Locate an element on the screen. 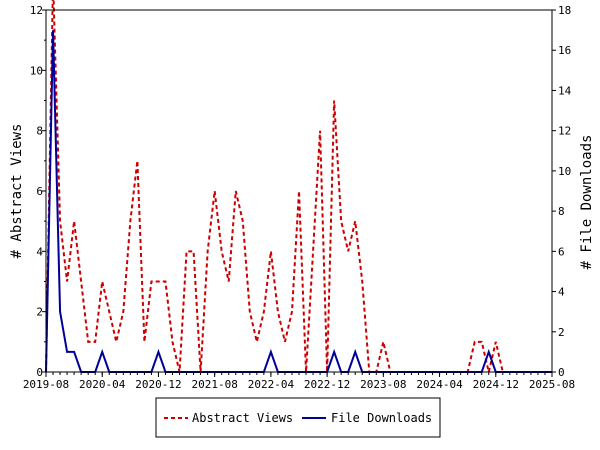 This screenshot has height=450, width=600. legend-box is located at coordinates (298, 417).